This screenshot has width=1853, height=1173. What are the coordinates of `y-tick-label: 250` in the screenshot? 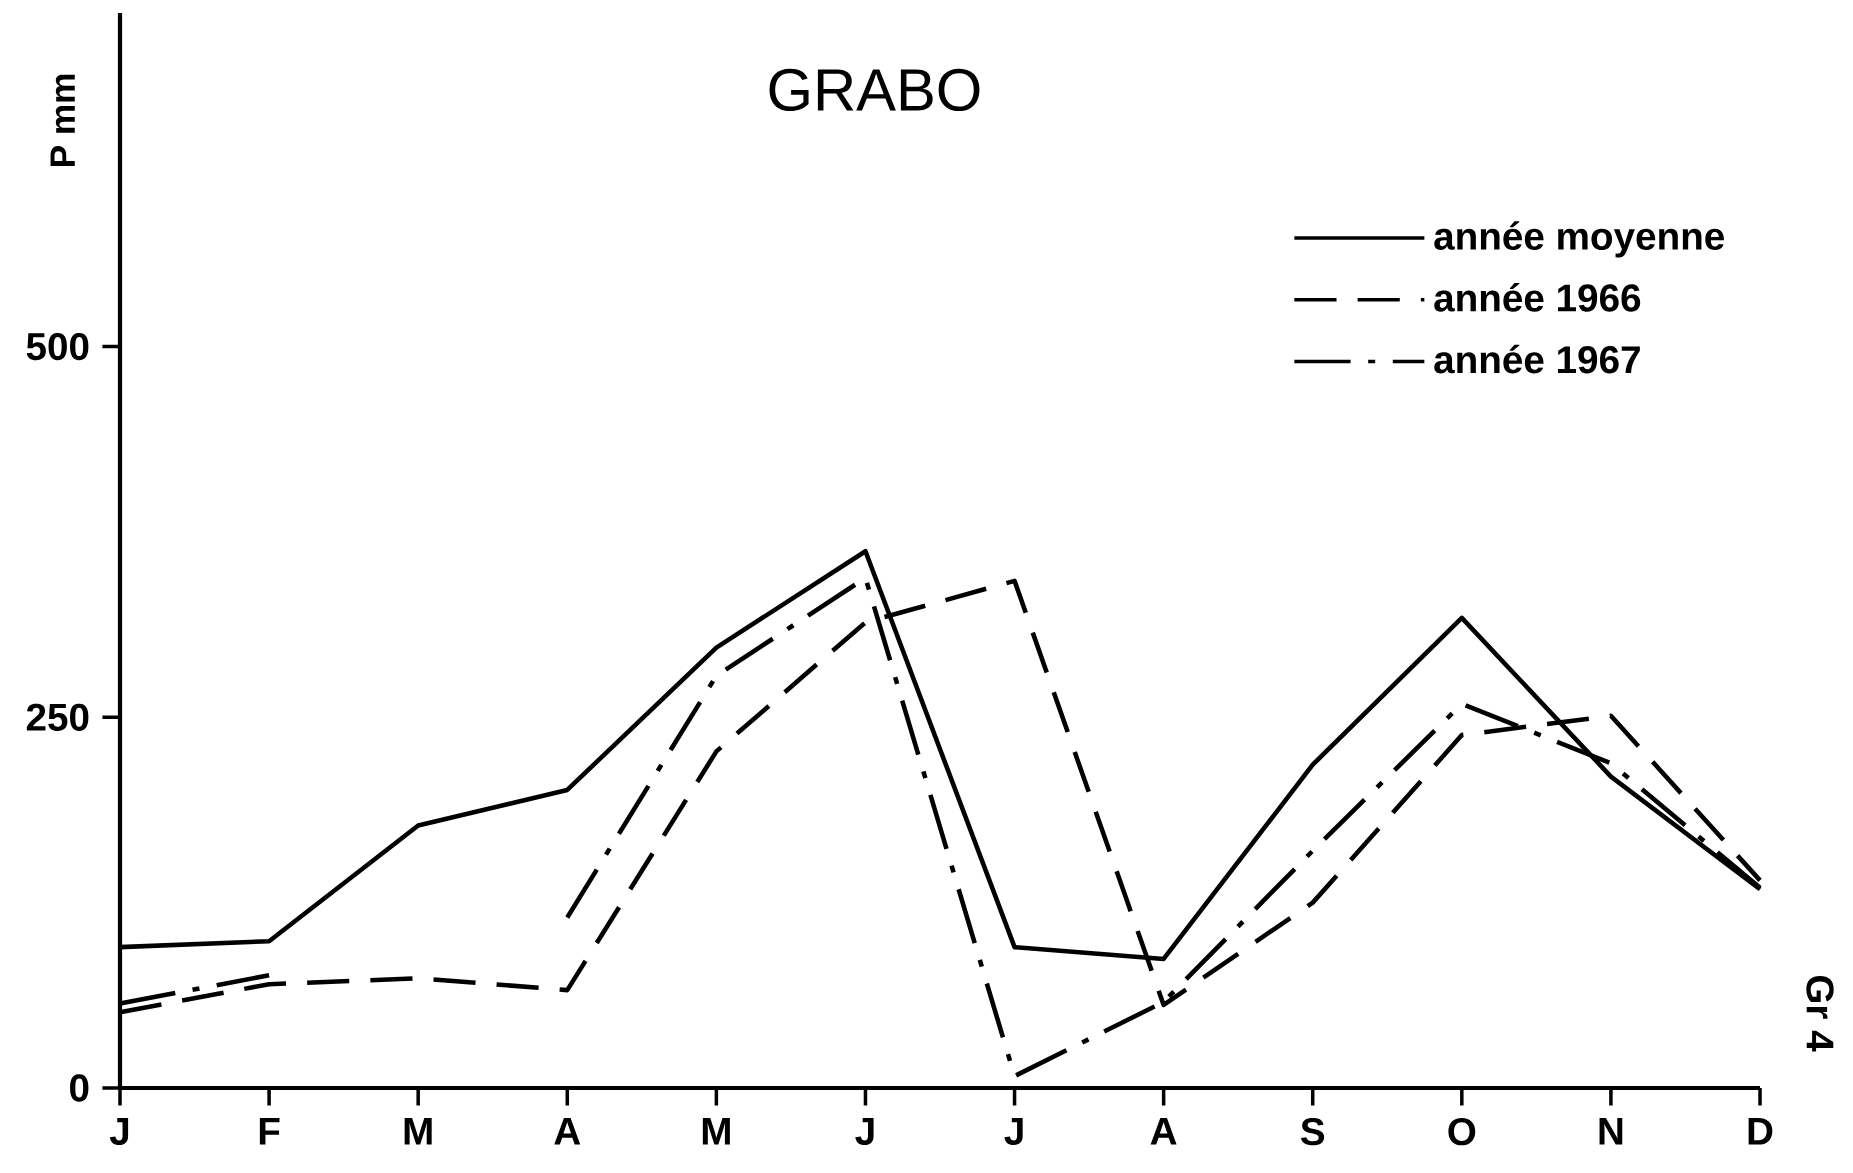 It's located at (57, 717).